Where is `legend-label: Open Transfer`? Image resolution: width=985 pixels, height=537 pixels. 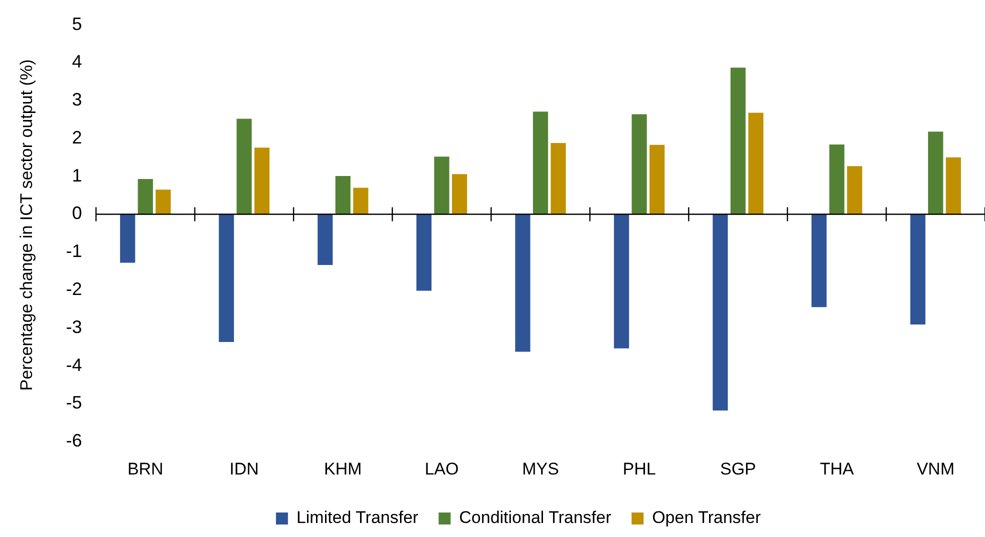 legend-label: Open Transfer is located at coordinates (707, 518).